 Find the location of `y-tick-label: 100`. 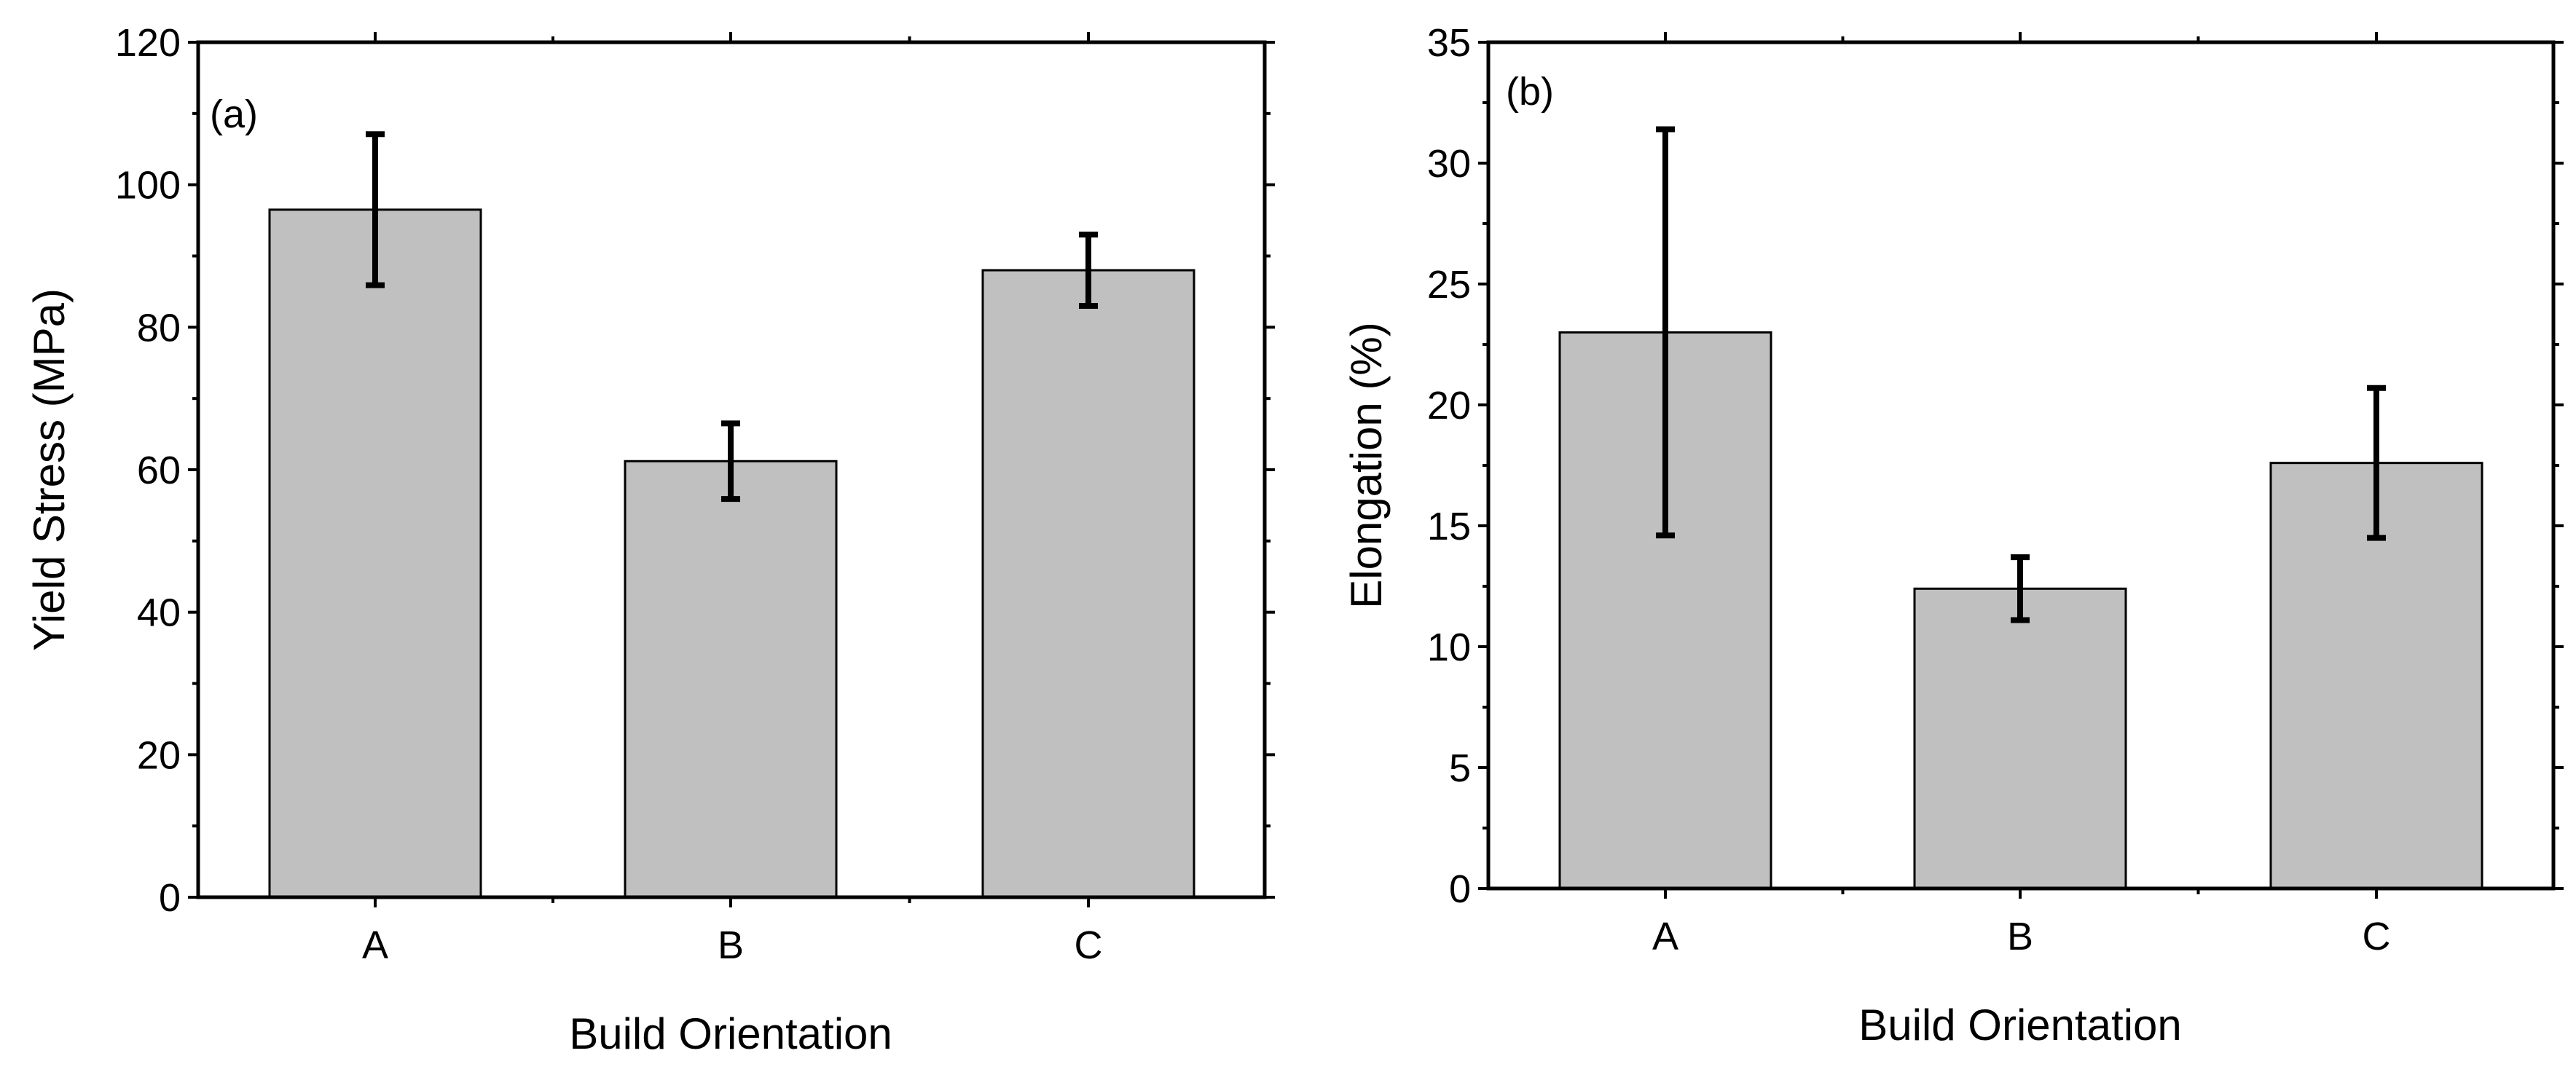

y-tick-label: 100 is located at coordinates (148, 186).